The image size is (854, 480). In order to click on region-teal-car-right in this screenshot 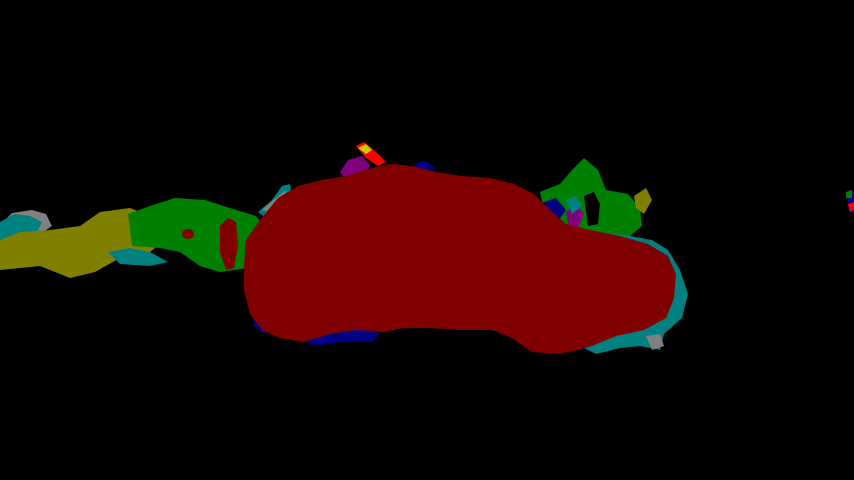, I will do `click(636, 293)`.